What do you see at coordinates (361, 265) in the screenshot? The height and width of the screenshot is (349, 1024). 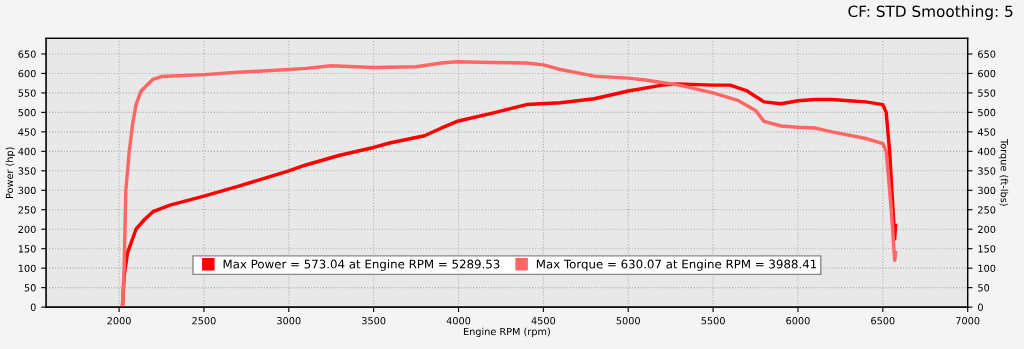 I see `legend-label: Max Power = 573.04 at Engine RPM = 5289.53` at bounding box center [361, 265].